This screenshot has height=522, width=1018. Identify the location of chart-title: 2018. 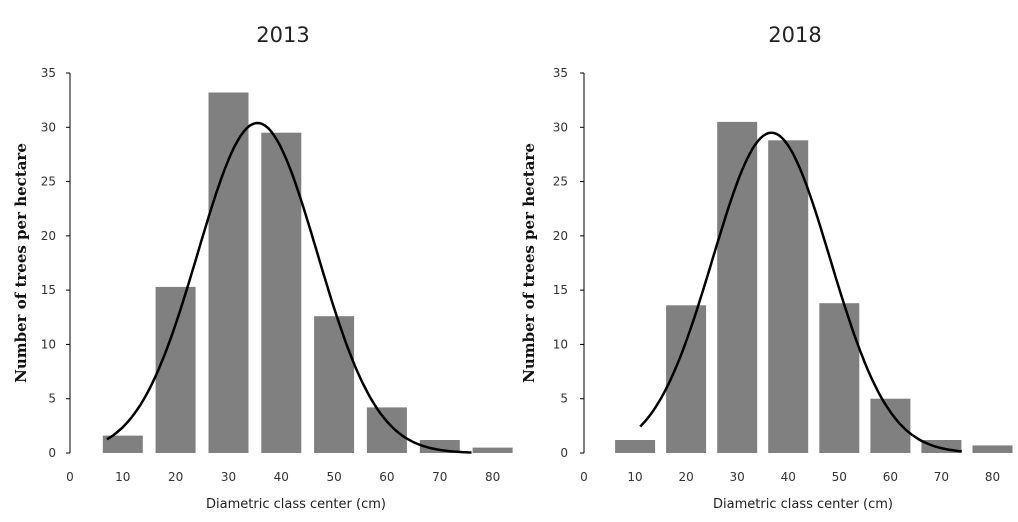
(794, 35).